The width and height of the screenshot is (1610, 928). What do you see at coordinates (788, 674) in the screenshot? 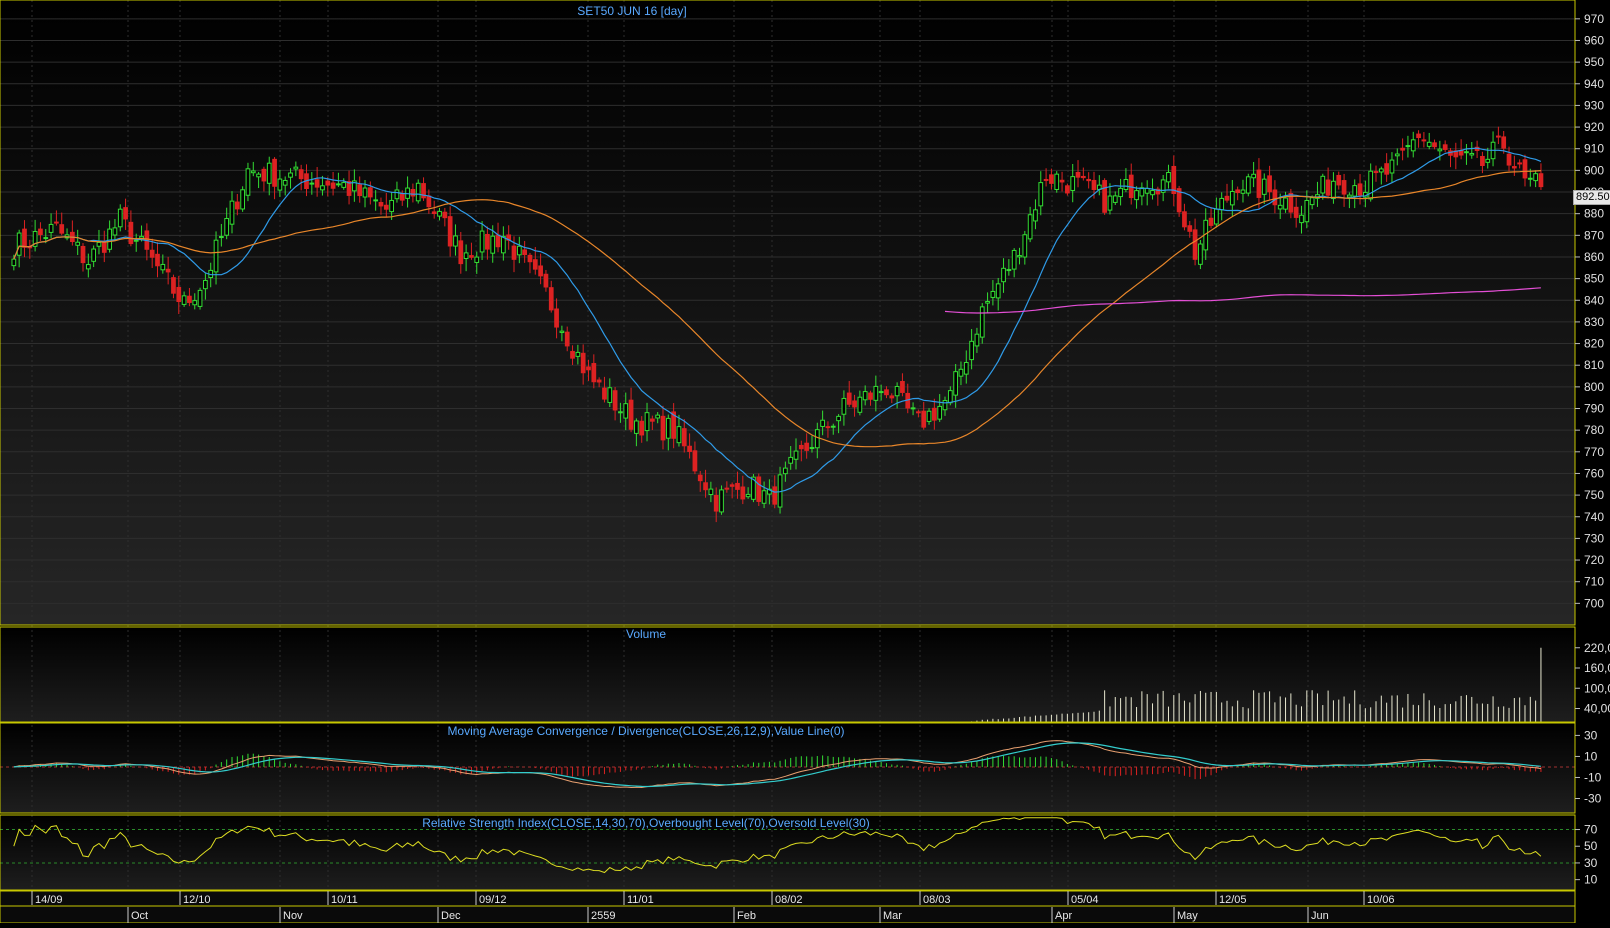
I see `volume-panel-frame` at bounding box center [788, 674].